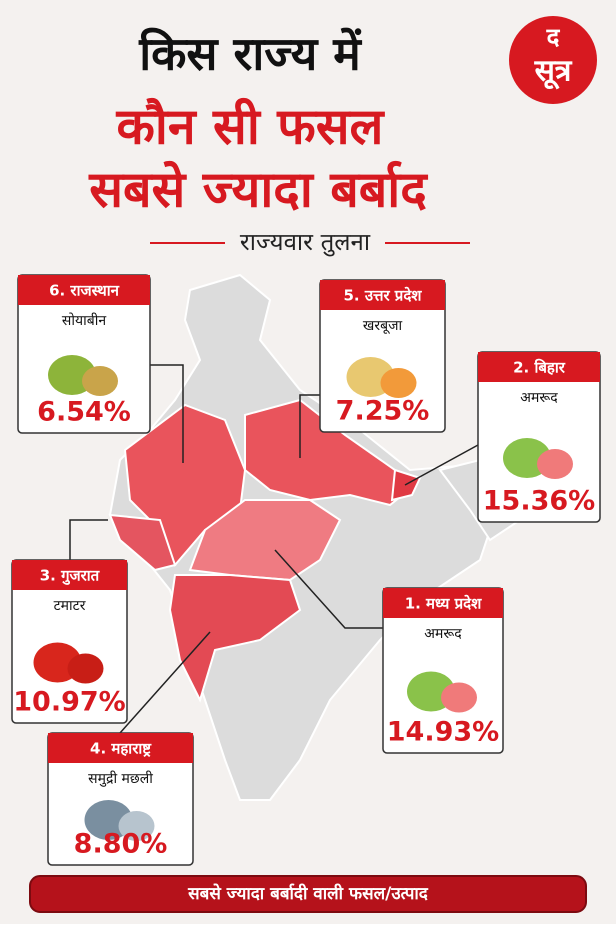 The image size is (616, 928). Describe the element at coordinates (383, 326) in the screenshot. I see `crop-name: खरबूजा` at that location.